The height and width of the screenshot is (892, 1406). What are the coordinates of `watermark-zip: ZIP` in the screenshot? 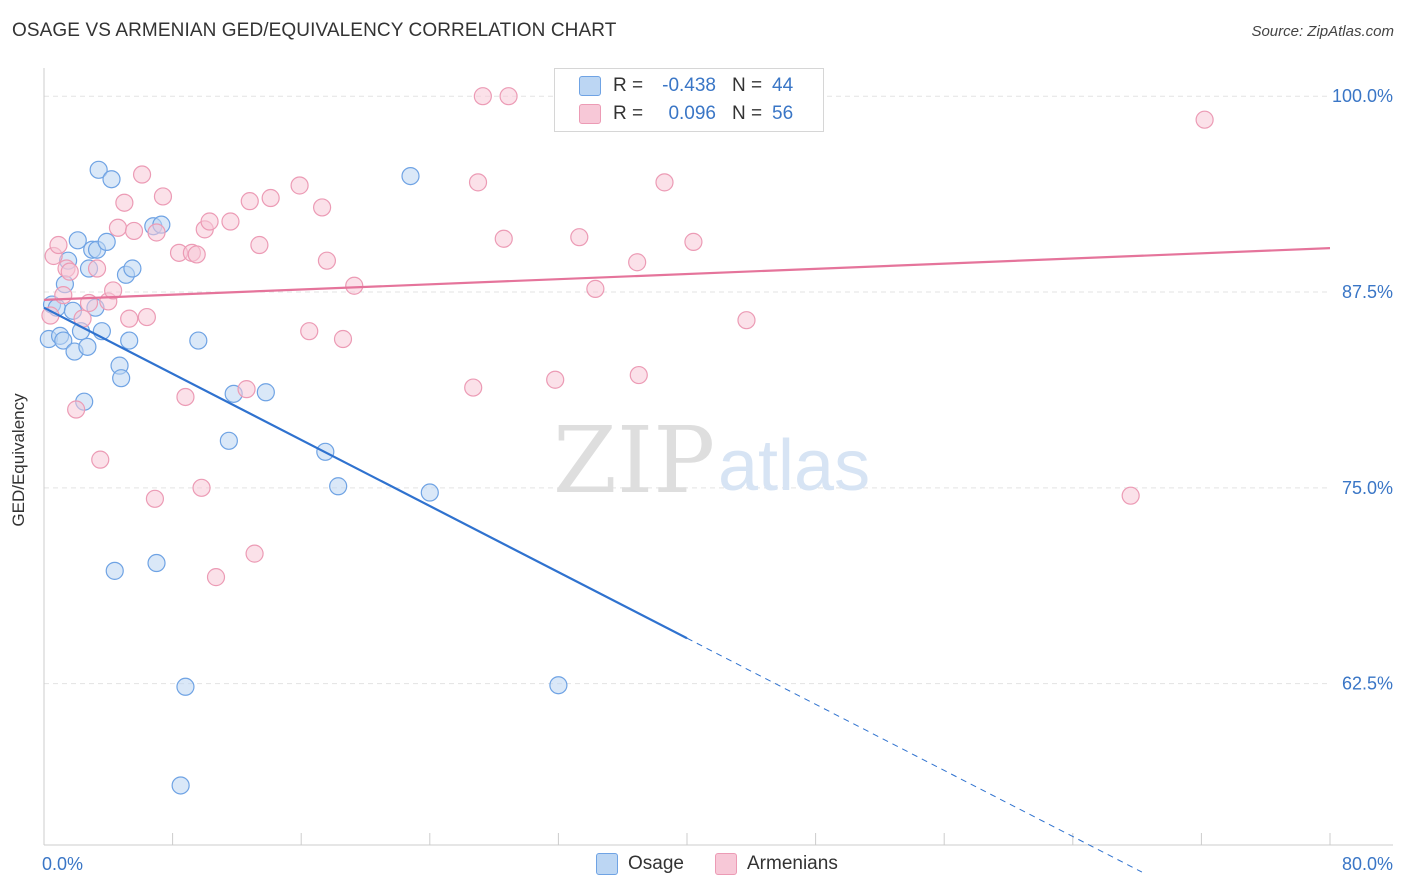 It's located at (634, 460).